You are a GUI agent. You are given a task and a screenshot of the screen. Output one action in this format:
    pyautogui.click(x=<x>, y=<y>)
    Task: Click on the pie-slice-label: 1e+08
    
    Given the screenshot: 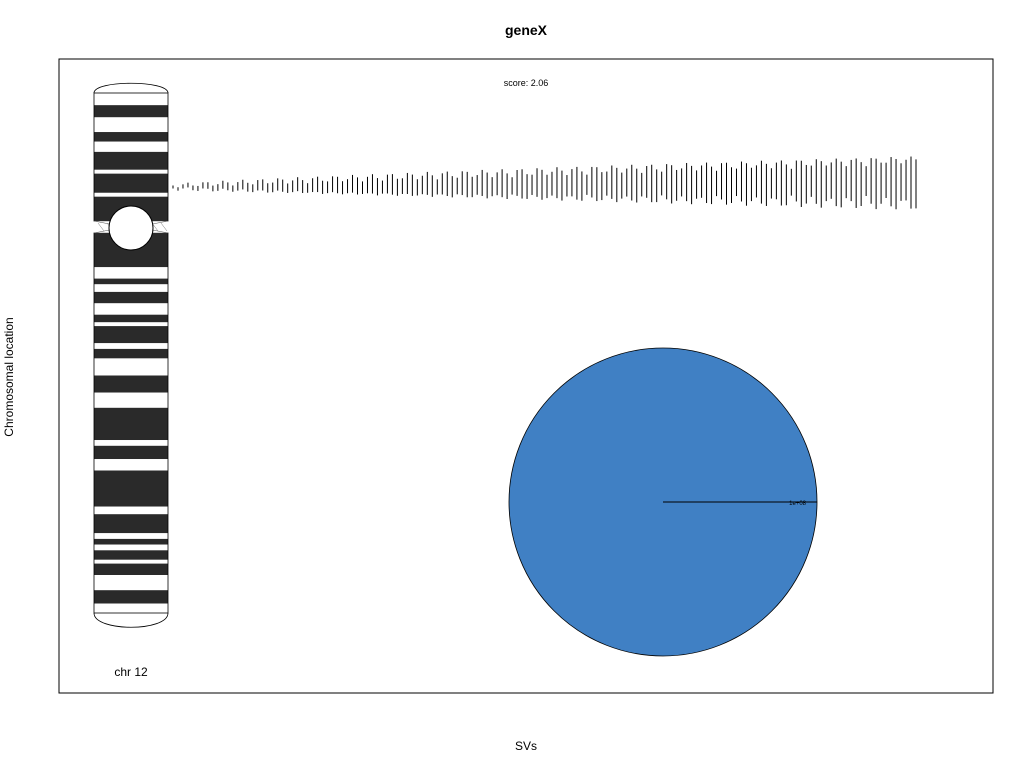 What is the action you would take?
    pyautogui.click(x=798, y=504)
    